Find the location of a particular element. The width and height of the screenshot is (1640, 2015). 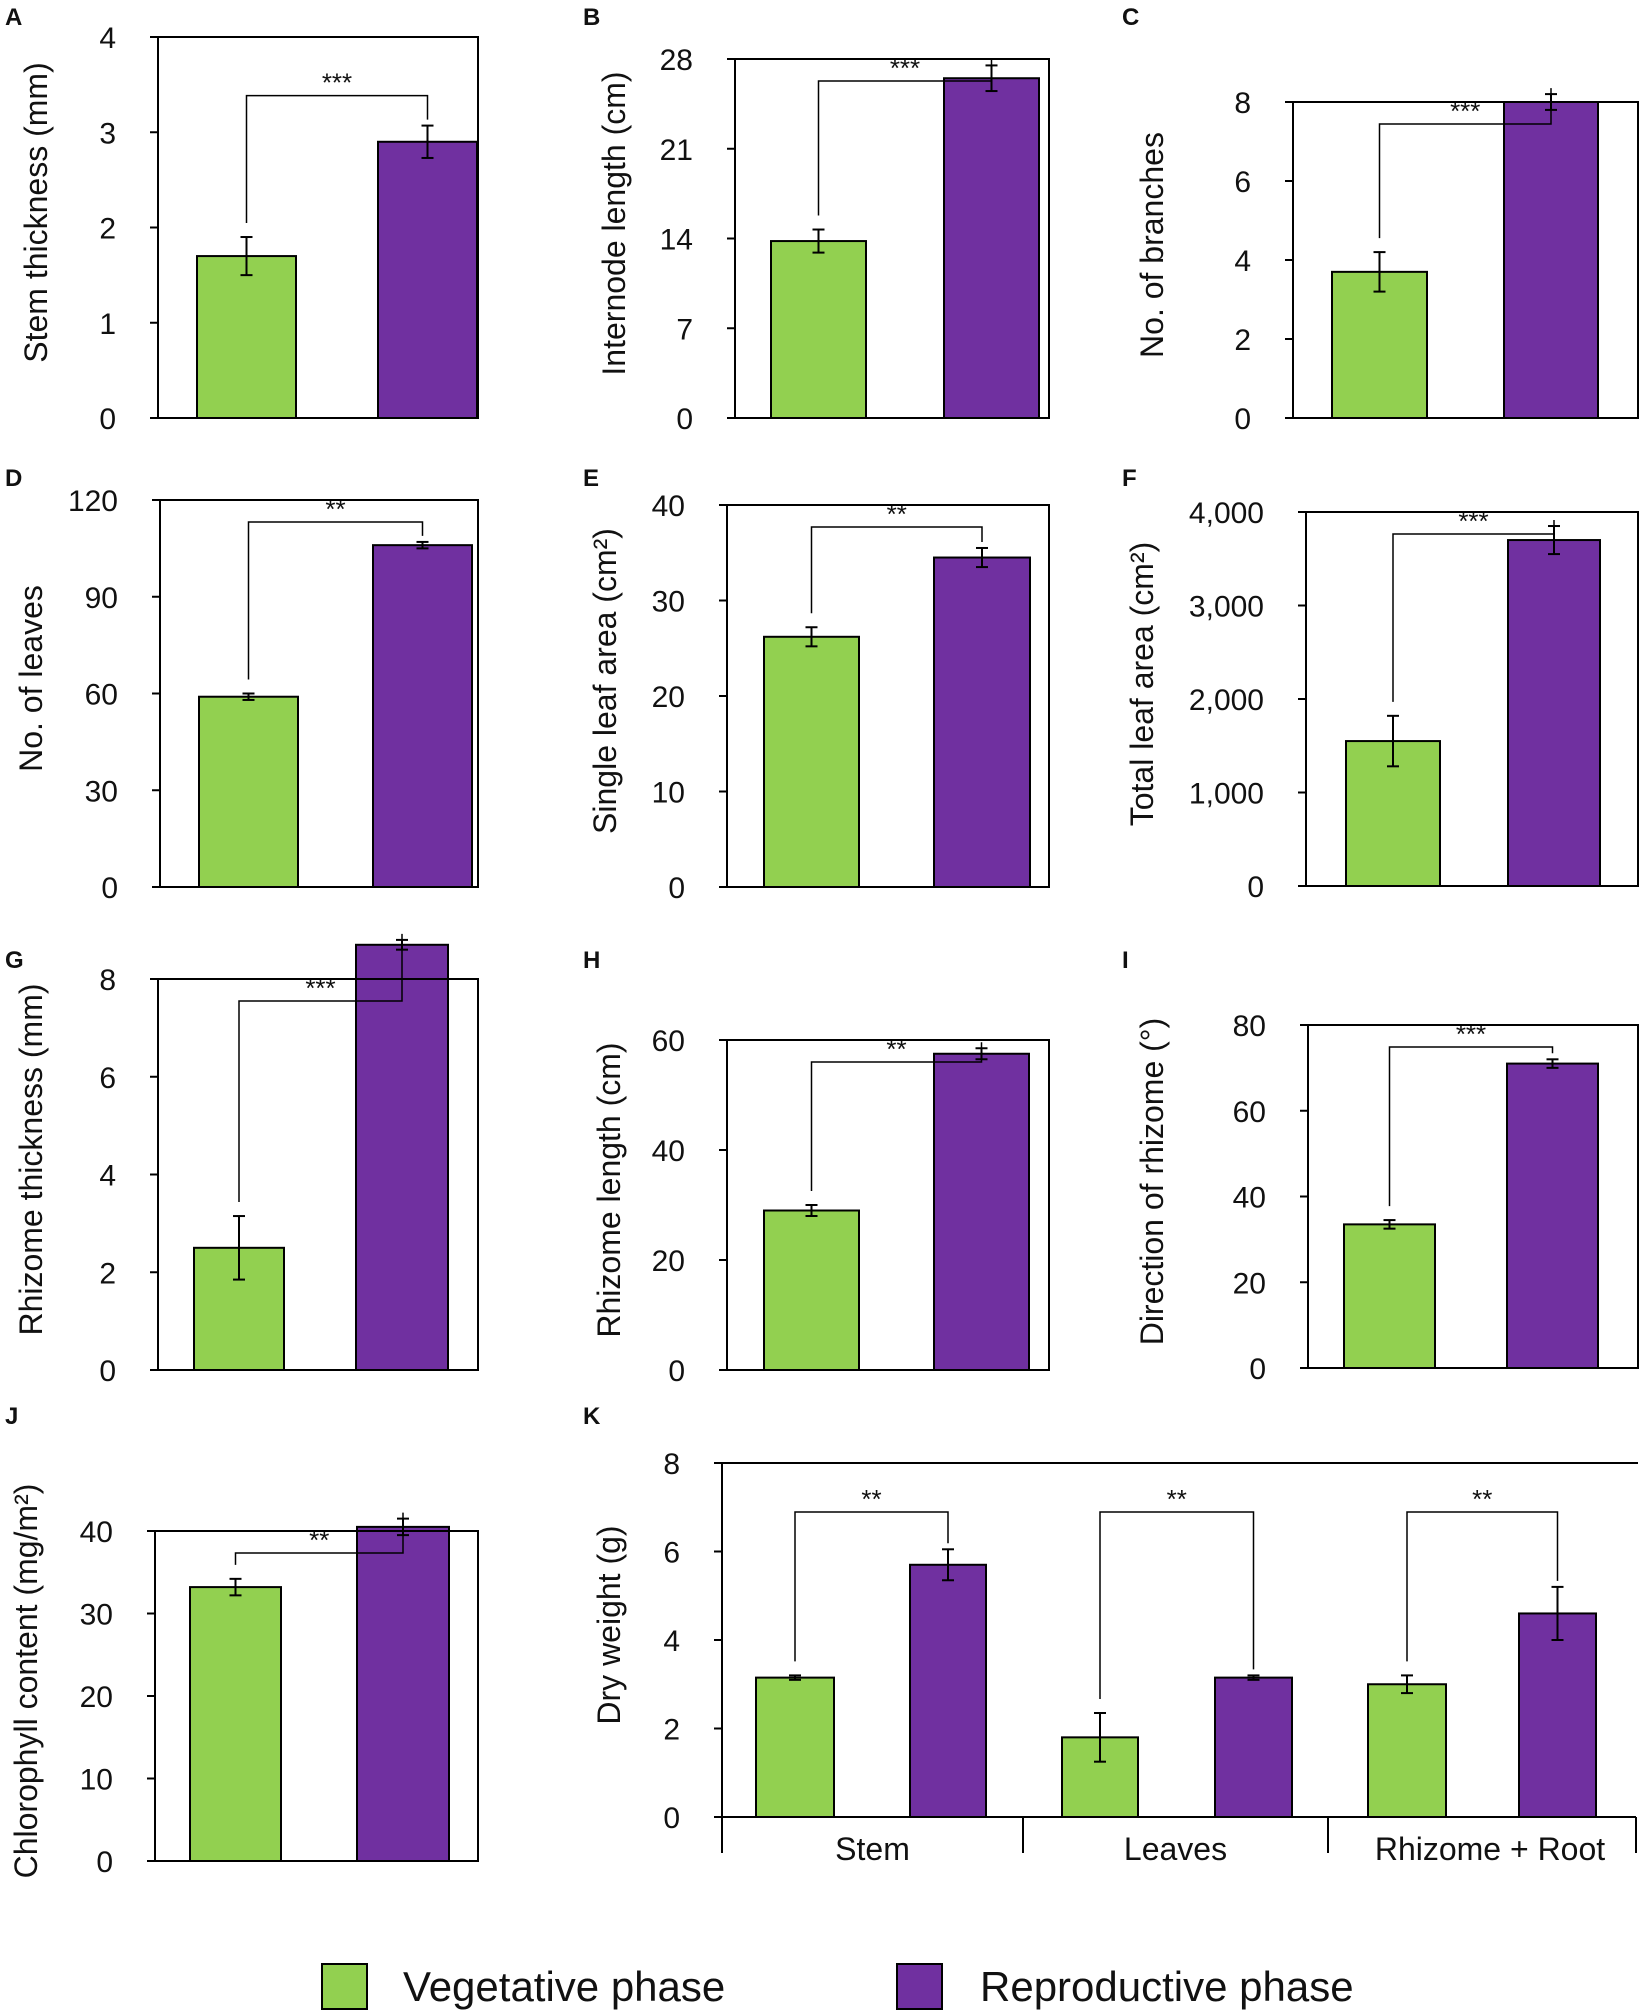

y-tick-label: 20 is located at coordinates (668, 697).